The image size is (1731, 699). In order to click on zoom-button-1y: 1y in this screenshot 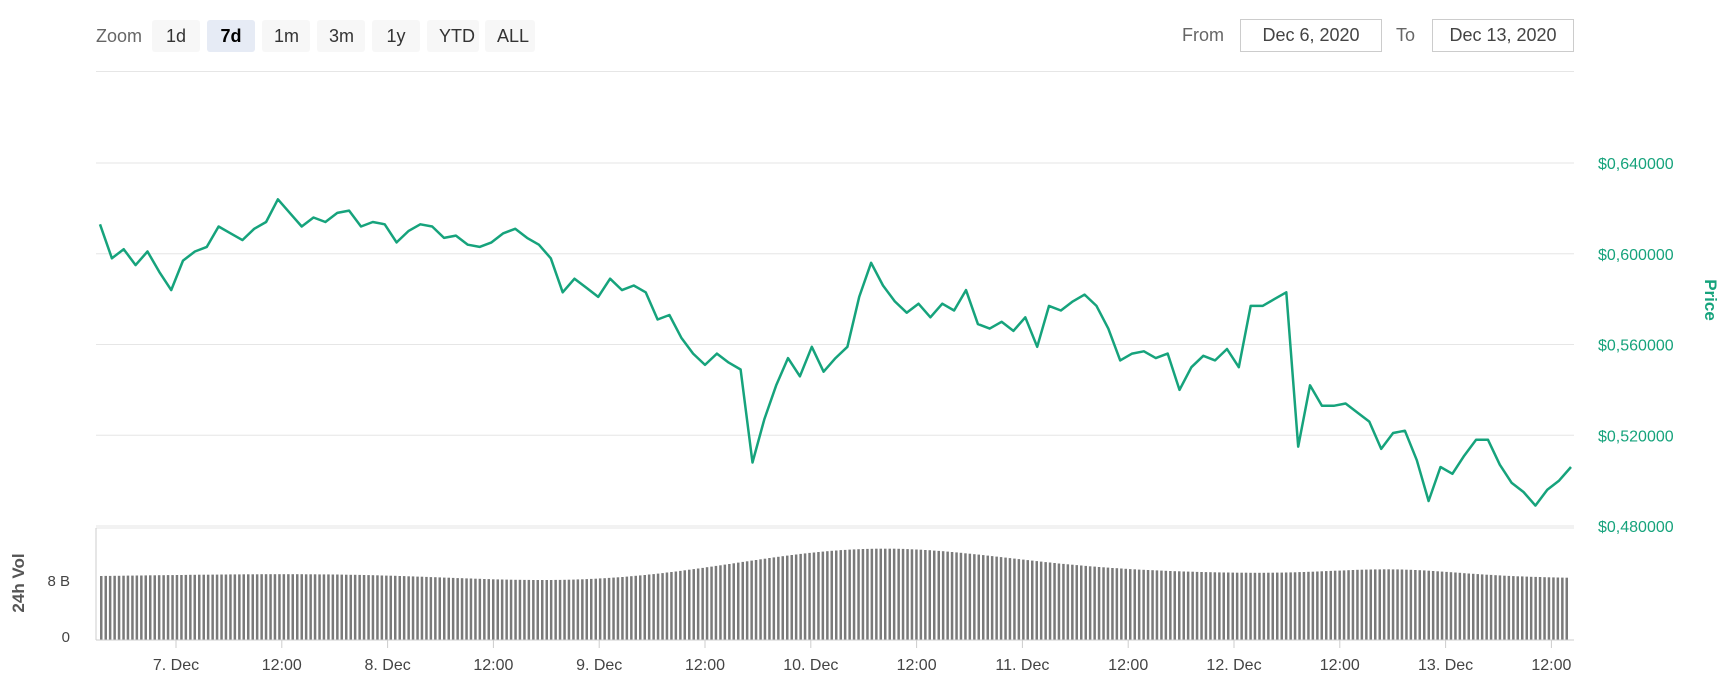, I will do `click(396, 36)`.